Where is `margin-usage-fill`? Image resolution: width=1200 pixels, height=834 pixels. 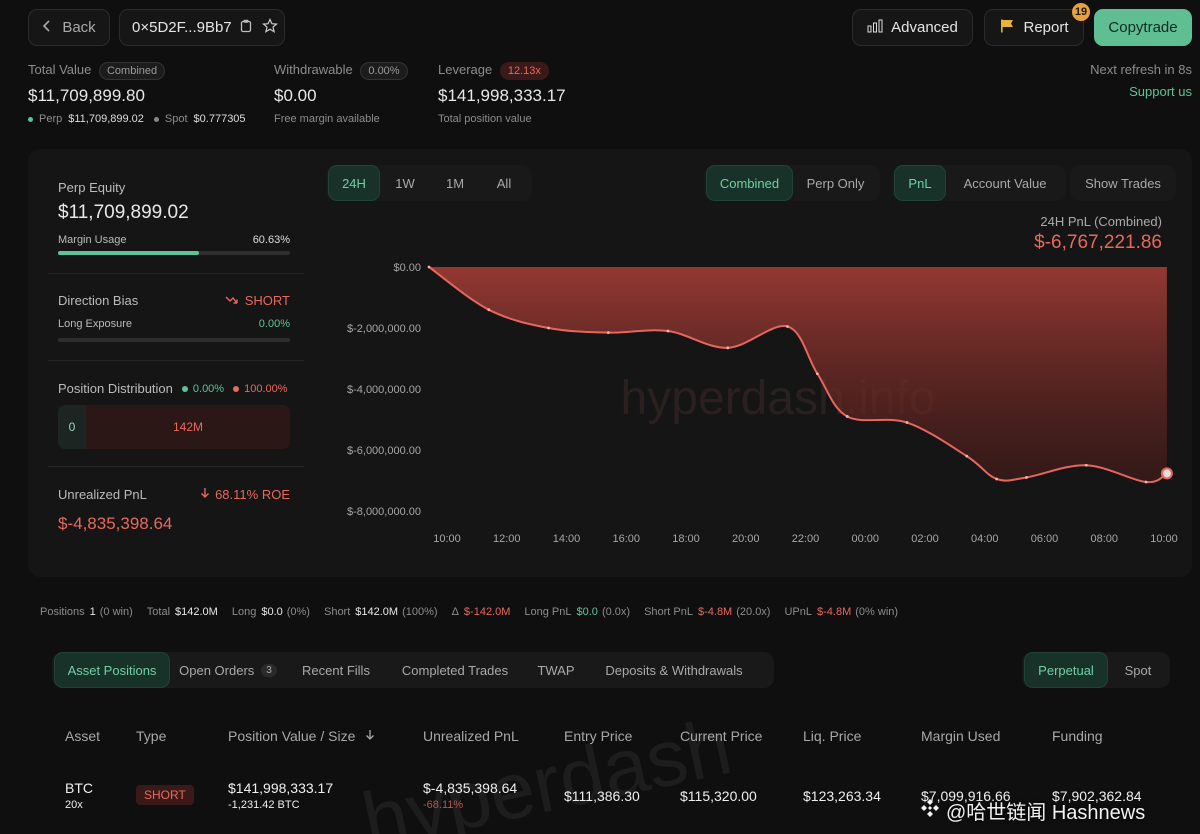
margin-usage-fill is located at coordinates (128, 253).